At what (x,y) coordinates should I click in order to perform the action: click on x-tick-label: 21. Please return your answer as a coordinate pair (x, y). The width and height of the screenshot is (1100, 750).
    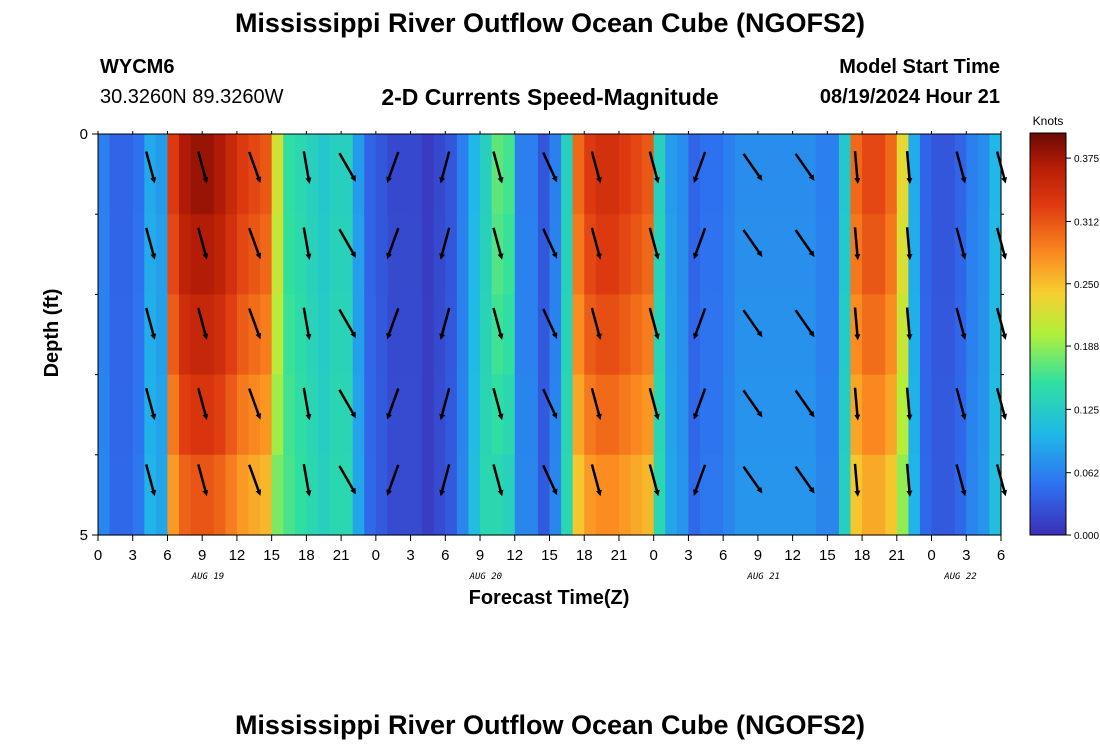
    Looking at the image, I should click on (896, 555).